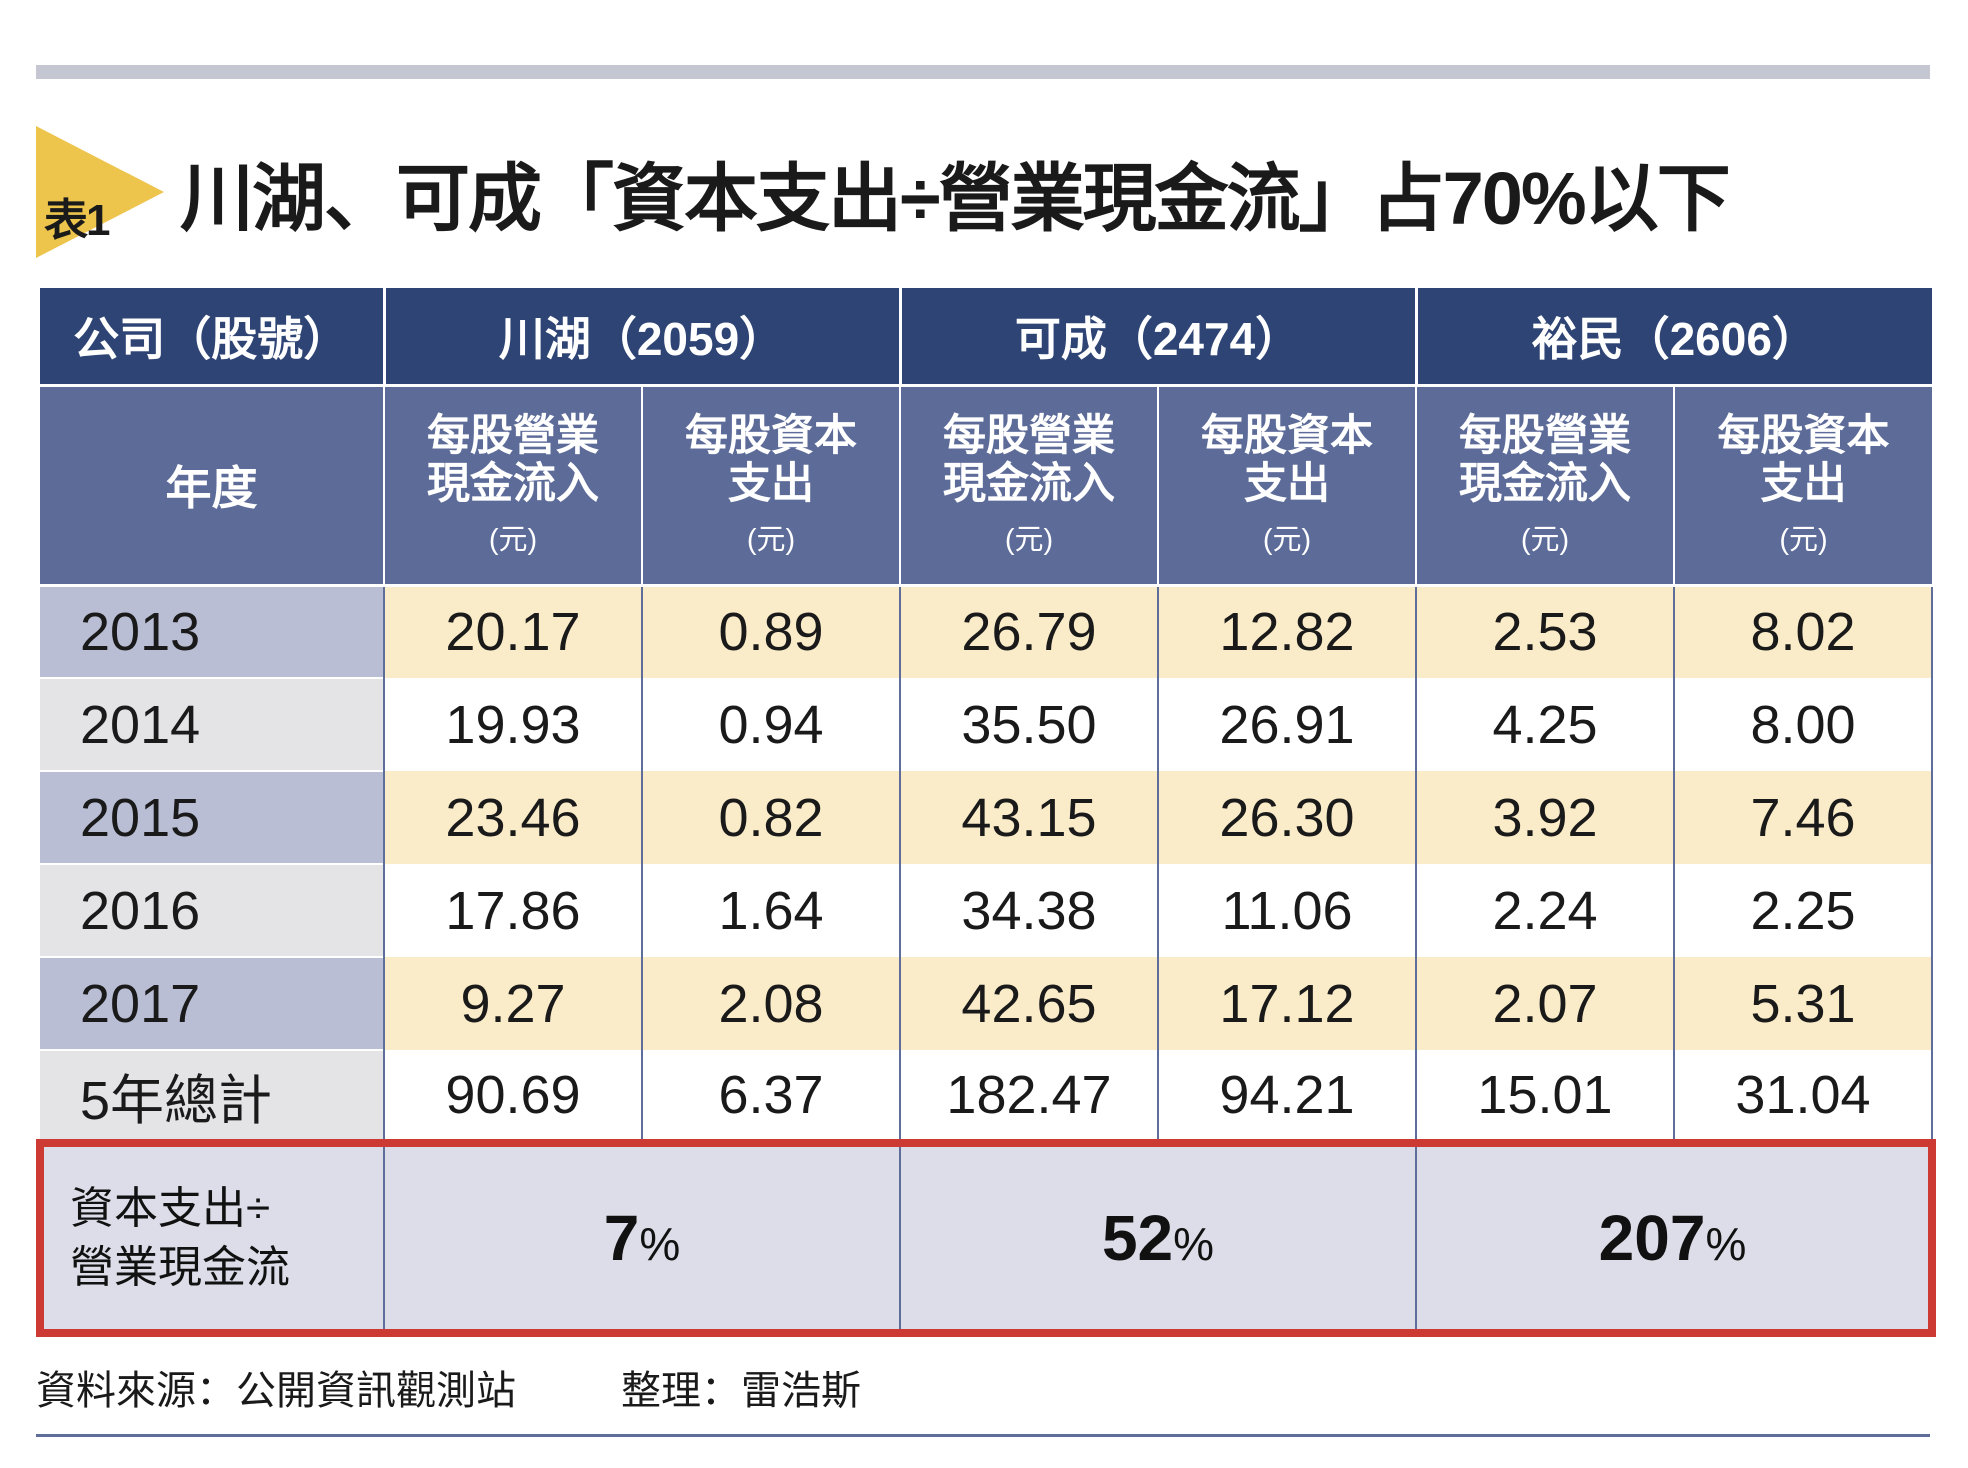 The width and height of the screenshot is (1968, 1468). Describe the element at coordinates (1544, 1003) in the screenshot. I see `value-cell: 2.07` at that location.